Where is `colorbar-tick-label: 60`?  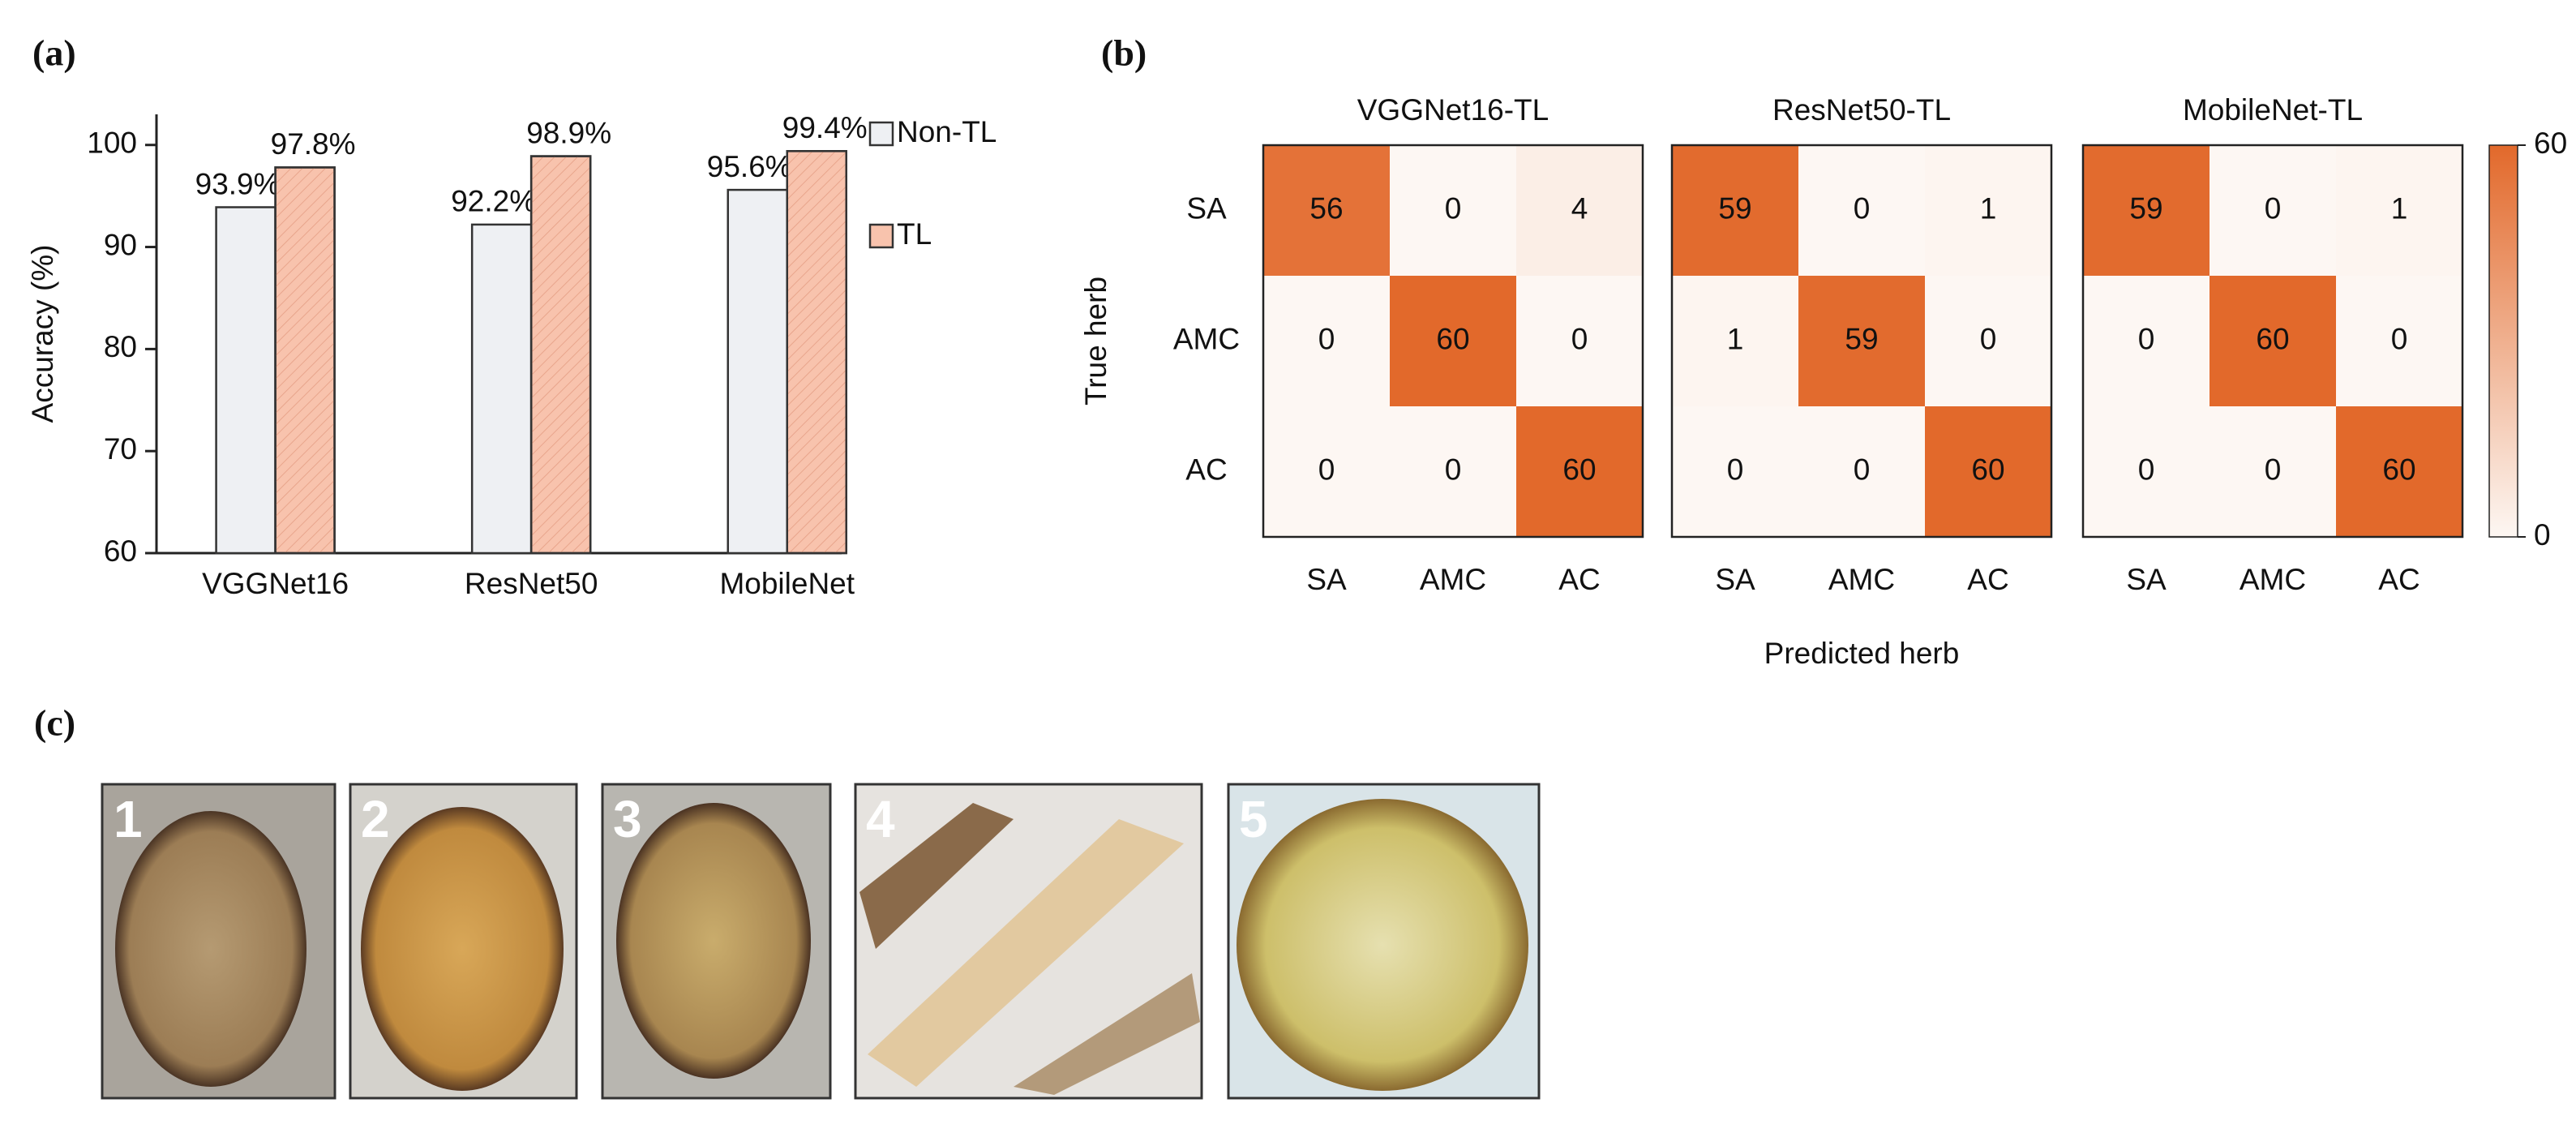 colorbar-tick-label: 60 is located at coordinates (2550, 143).